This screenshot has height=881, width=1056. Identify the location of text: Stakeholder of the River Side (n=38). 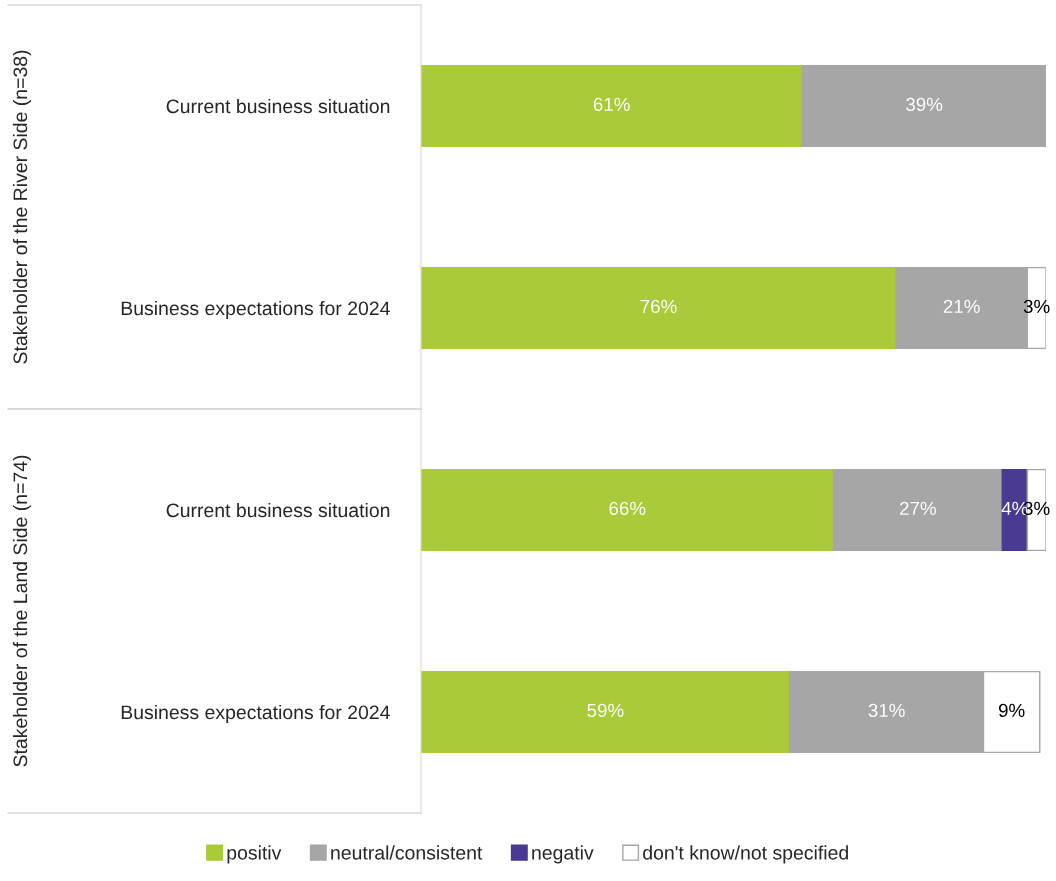
(22, 207).